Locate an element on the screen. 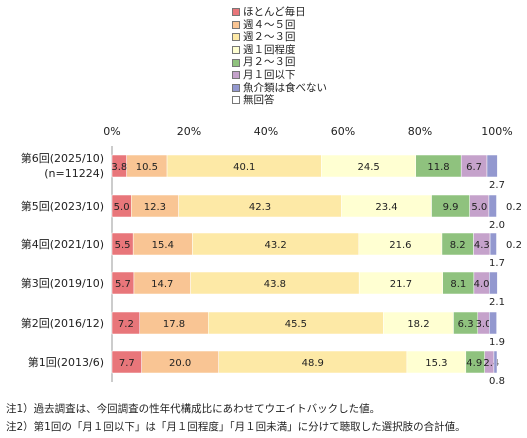 The width and height of the screenshot is (527, 438). data-label: 5.7 is located at coordinates (123, 284).